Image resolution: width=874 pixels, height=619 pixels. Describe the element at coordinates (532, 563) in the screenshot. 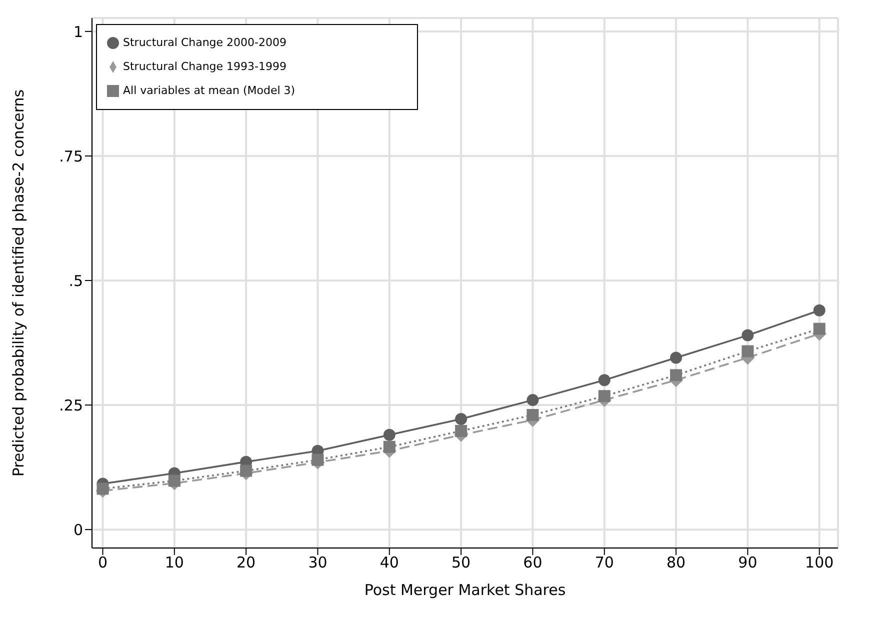

I see `x-tick-label: 60` at that location.